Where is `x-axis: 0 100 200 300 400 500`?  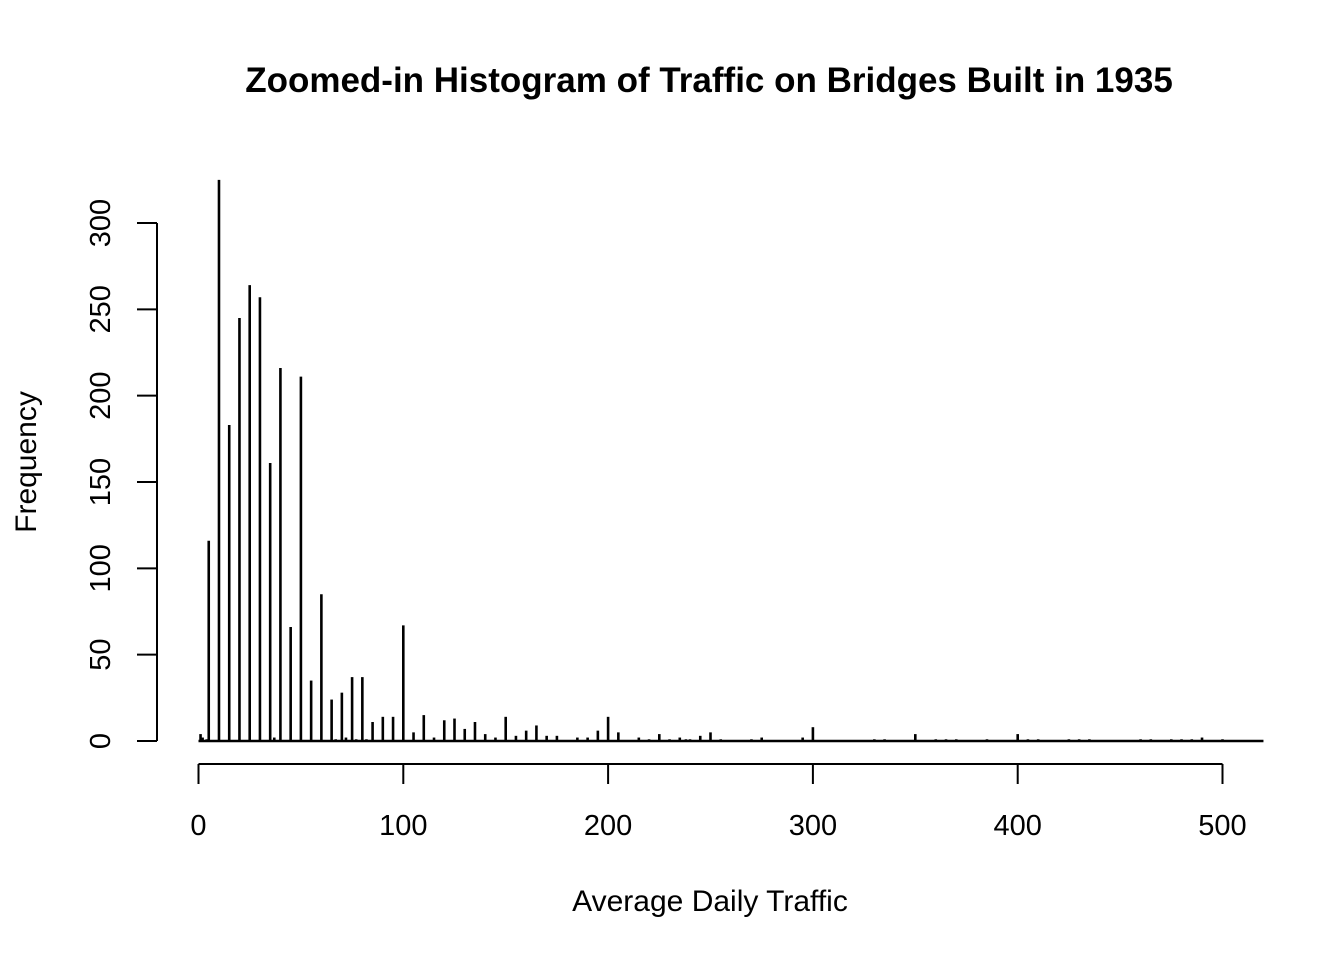
x-axis: 0 100 200 300 400 500 is located at coordinates (718, 802).